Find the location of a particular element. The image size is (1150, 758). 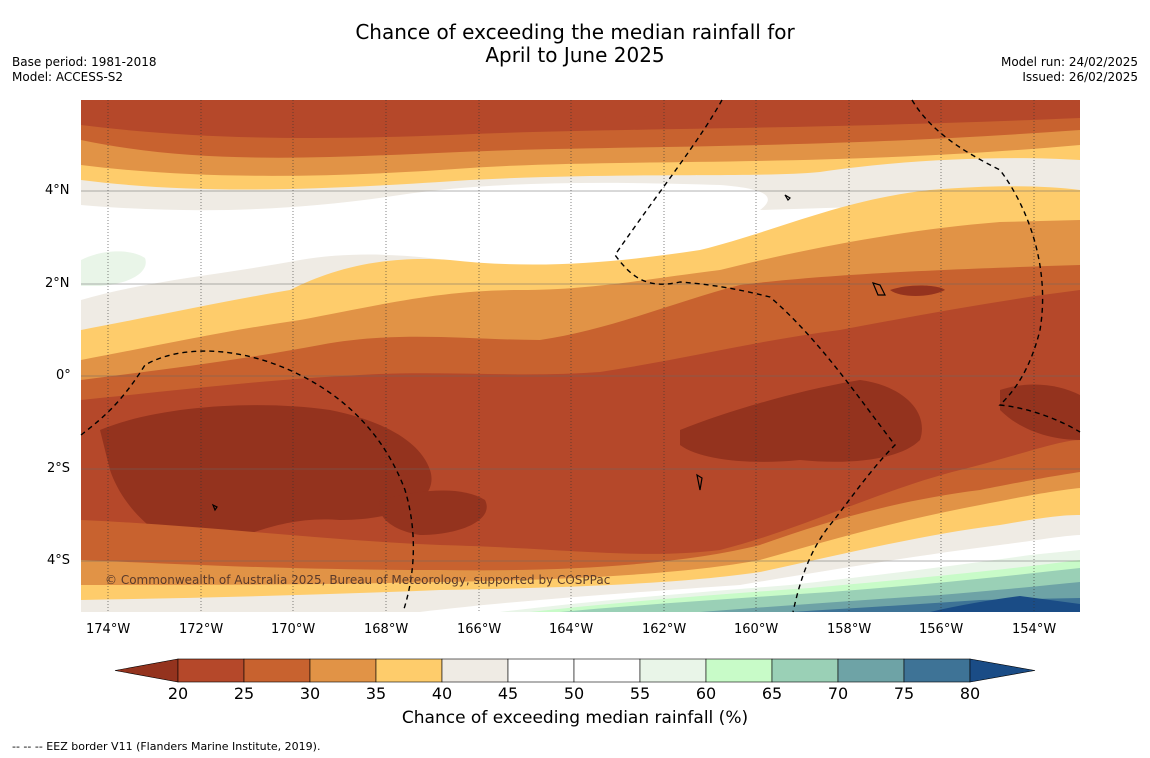

lat-tick-4s: 4°S is located at coordinates (59, 560).